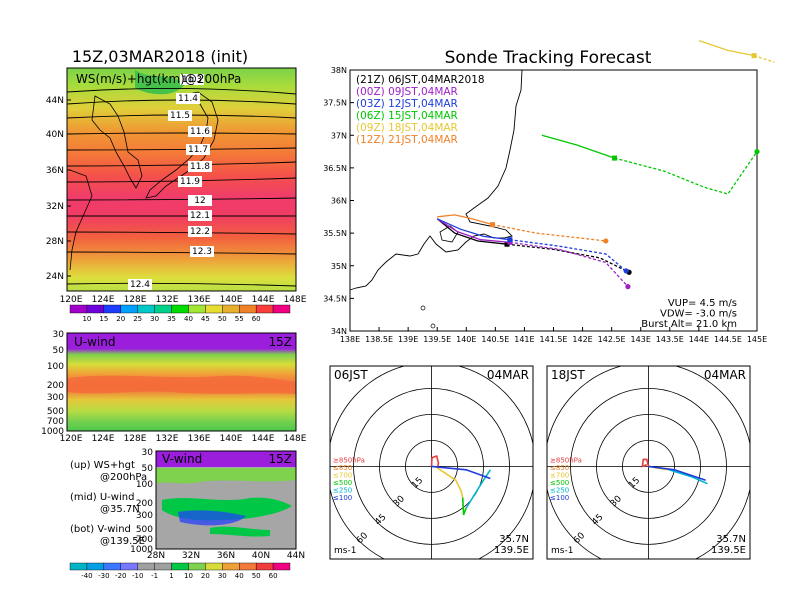 This screenshot has height=612, width=792. What do you see at coordinates (335, 233) in the screenshot?
I see `tracking-lat-tick-label: 35.5N` at bounding box center [335, 233].